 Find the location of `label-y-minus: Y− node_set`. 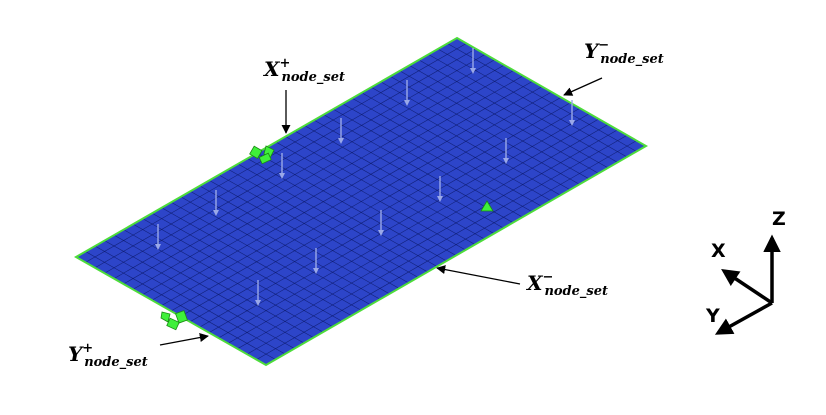

label-y-minus: Y− node_set is located at coordinates (624, 52).